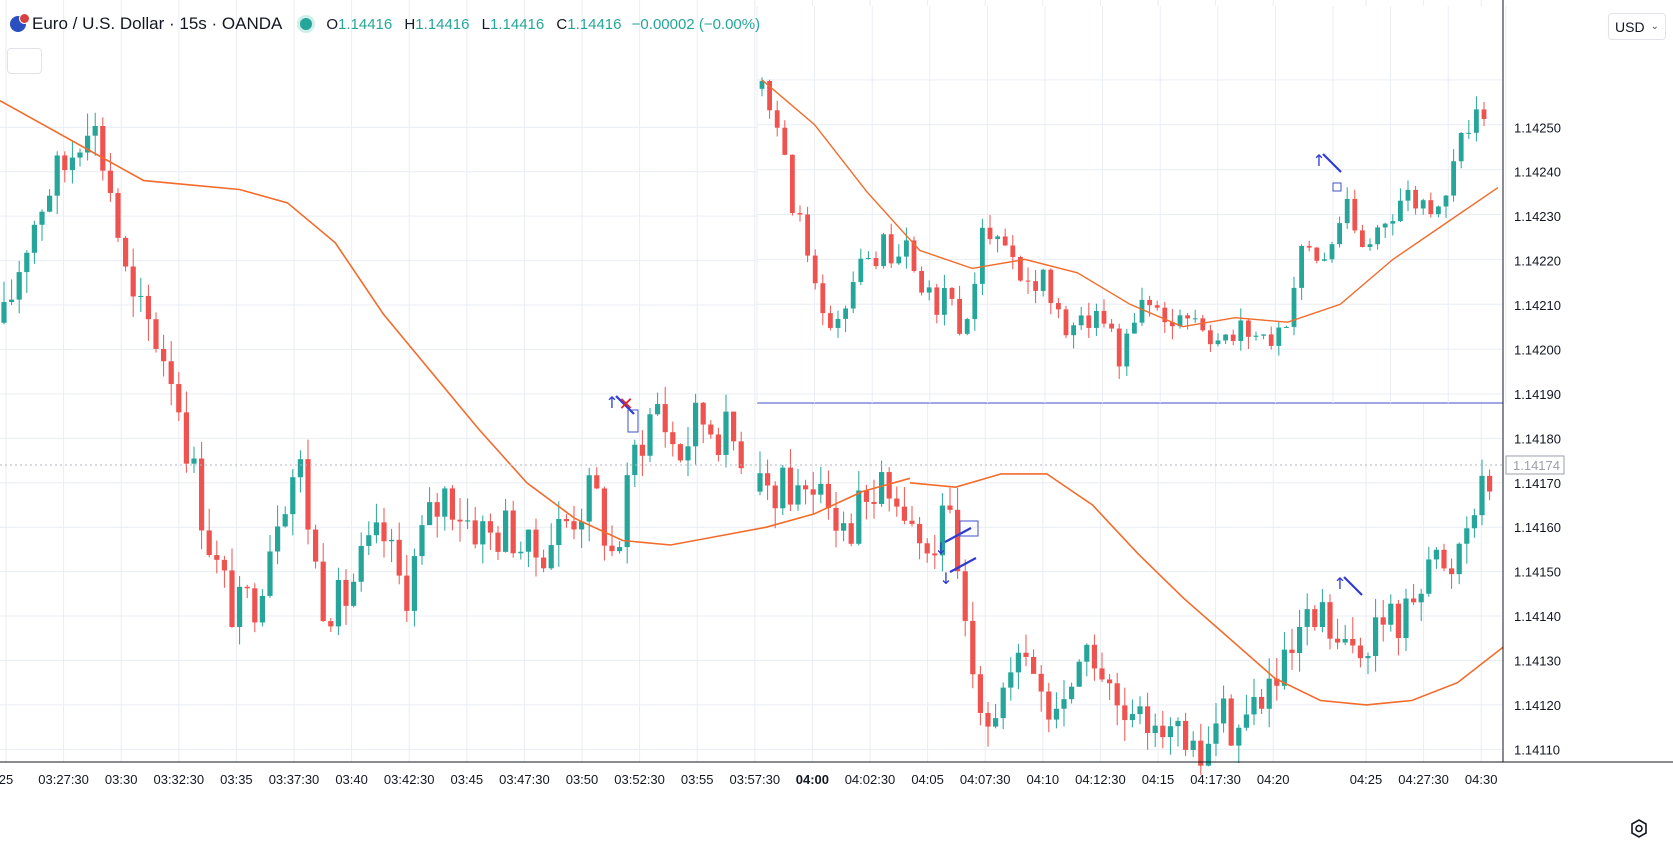 Image resolution: width=1673 pixels, height=851 pixels. I want to click on market-status-dot-icon, so click(306, 24).